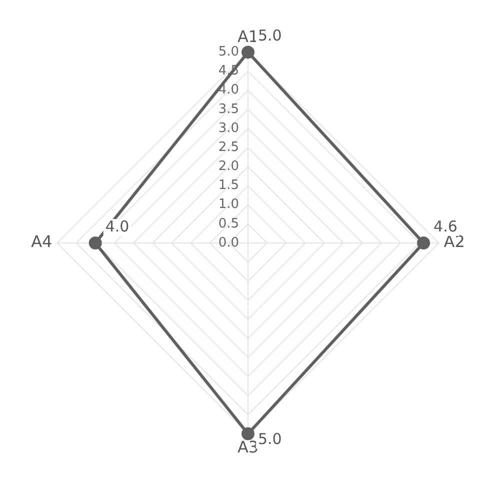  Describe the element at coordinates (228, 90) in the screenshot. I see `y-tick-label: 4.0` at that location.